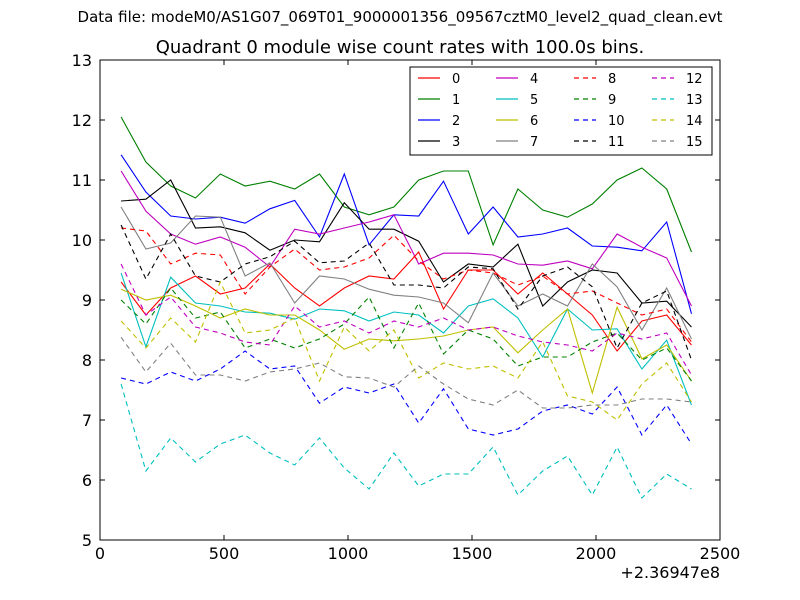  What do you see at coordinates (596, 553) in the screenshot?
I see `x-tick-label: 2000` at bounding box center [596, 553].